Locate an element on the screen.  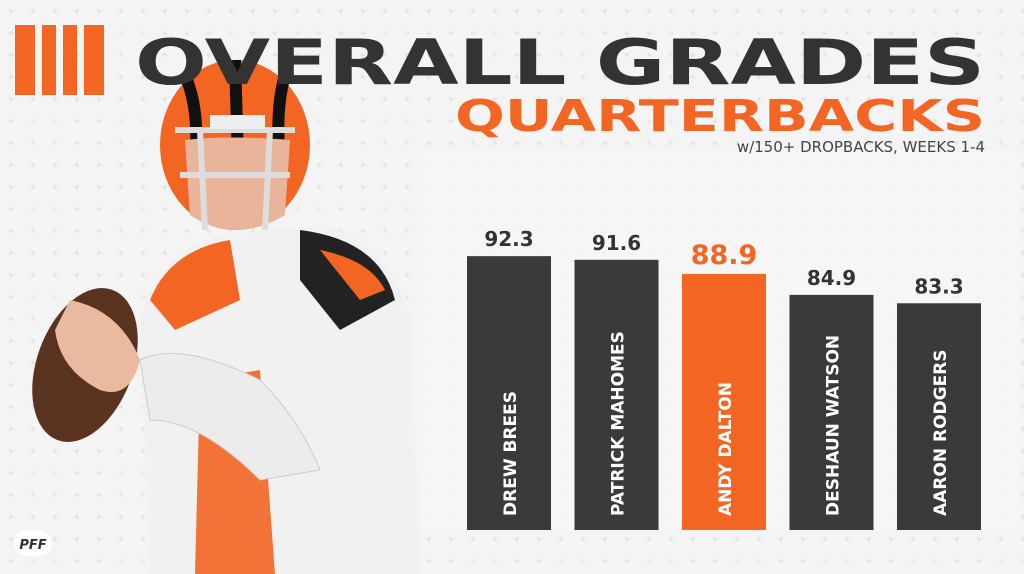
value-label: 92.3 is located at coordinates (508, 239).